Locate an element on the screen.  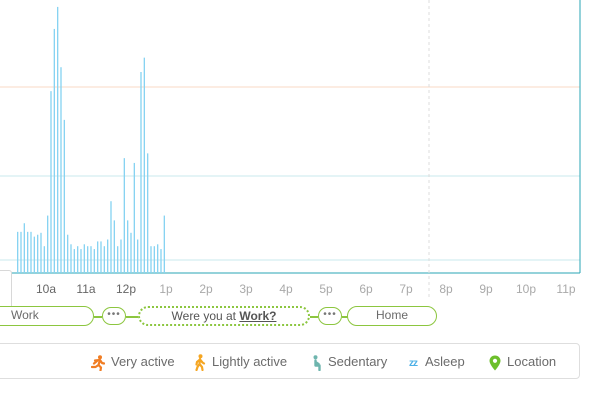
legend-label: Sedentary is located at coordinates (358, 361).